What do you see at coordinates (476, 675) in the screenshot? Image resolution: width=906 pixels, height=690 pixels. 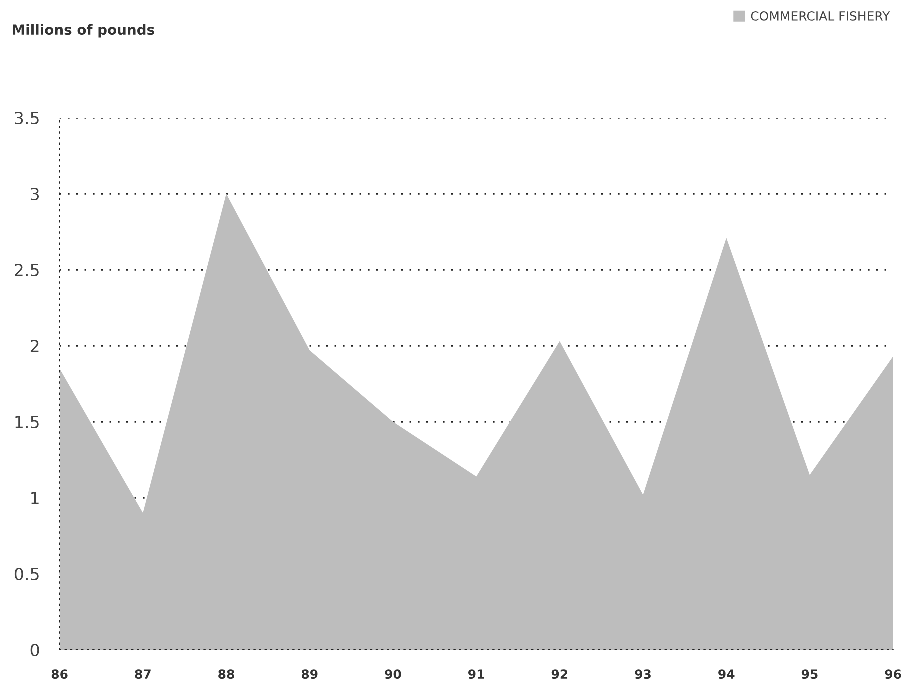 I see `x-tick-label: 91` at bounding box center [476, 675].